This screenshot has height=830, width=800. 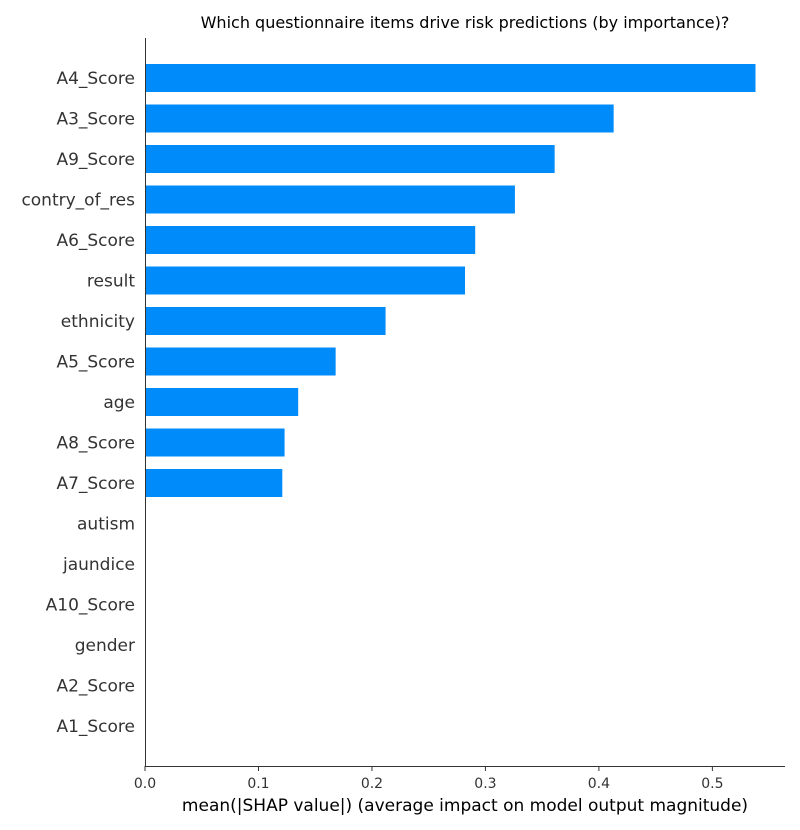 What do you see at coordinates (95, 687) in the screenshot?
I see `y-tick-label: A2_Score` at bounding box center [95, 687].